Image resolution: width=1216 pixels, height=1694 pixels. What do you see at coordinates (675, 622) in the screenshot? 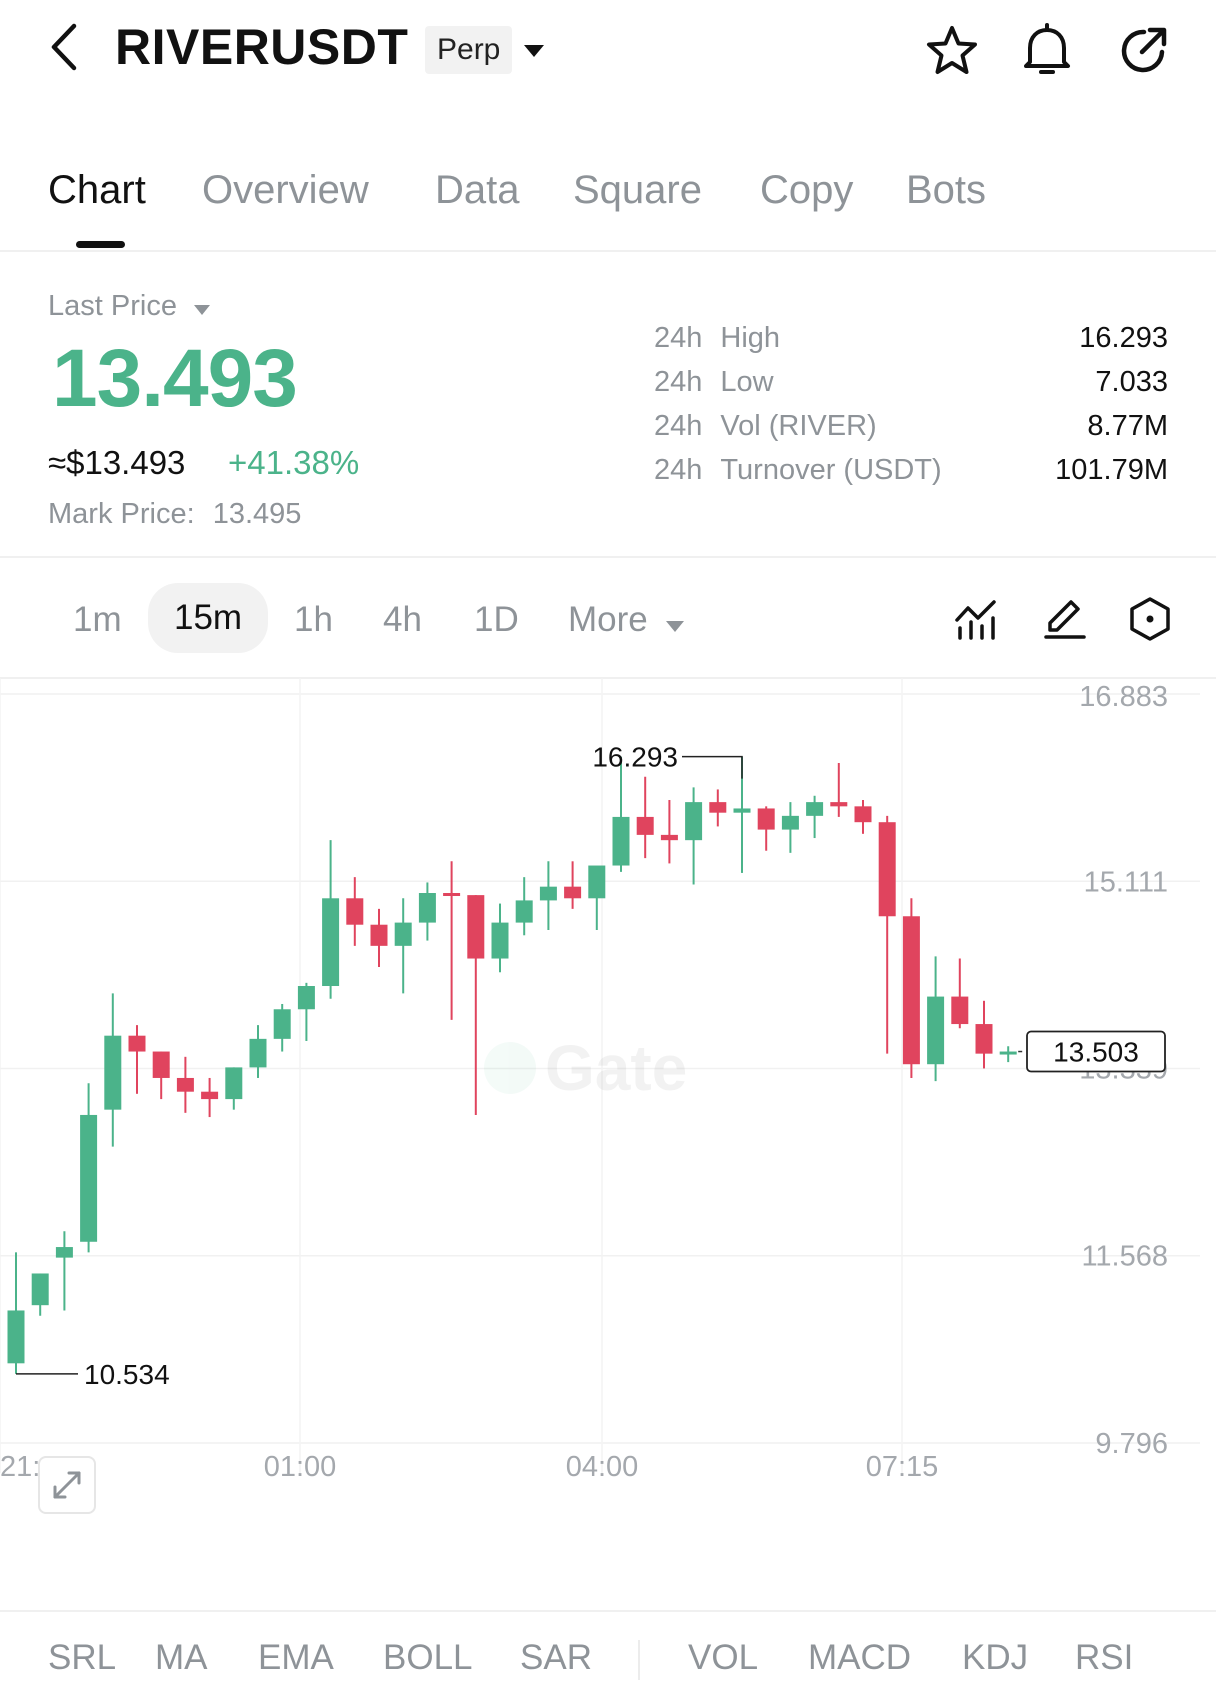
I see `chevron-down-icon` at bounding box center [675, 622].